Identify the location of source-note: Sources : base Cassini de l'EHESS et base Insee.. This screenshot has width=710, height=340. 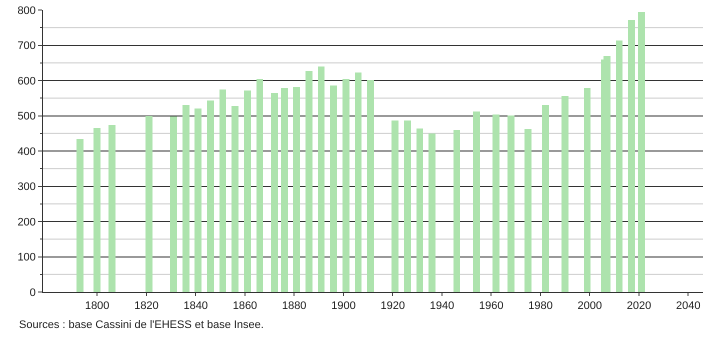
(141, 325).